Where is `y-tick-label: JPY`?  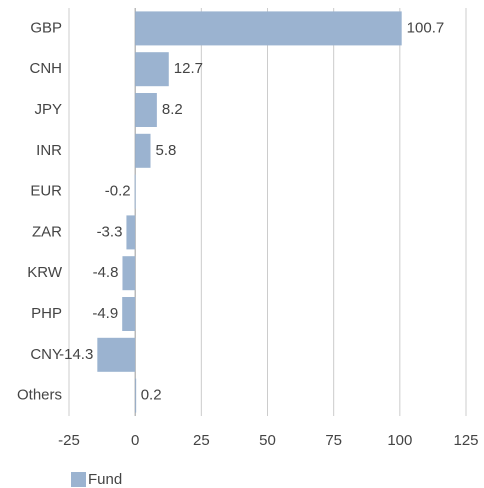
y-tick-label: JPY is located at coordinates (48, 109).